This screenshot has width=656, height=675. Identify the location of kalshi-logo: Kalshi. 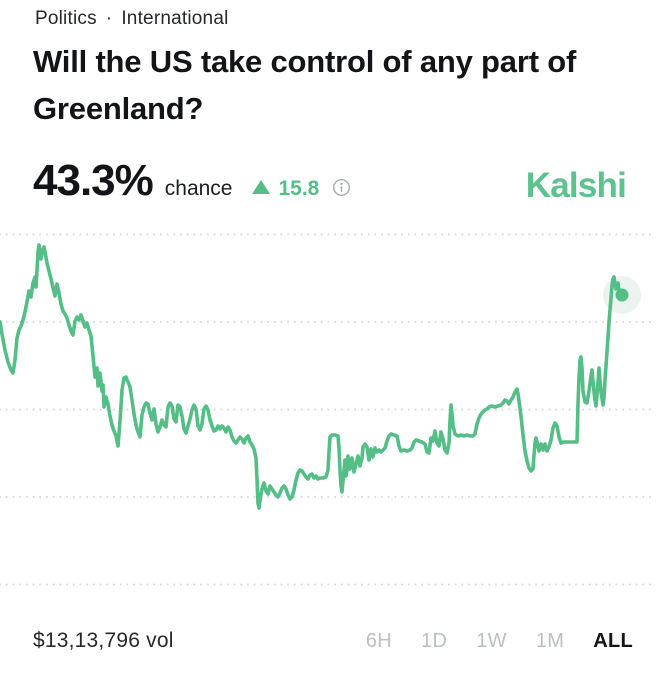
(576, 185).